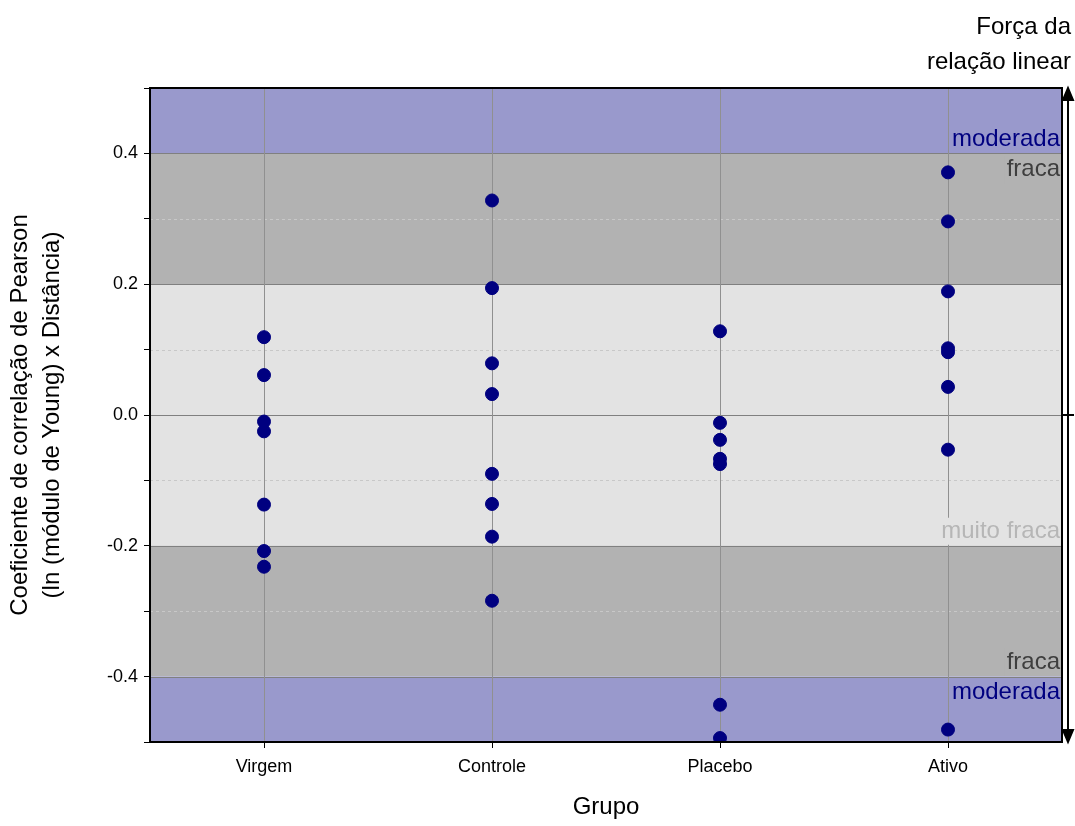 The image size is (1075, 826). What do you see at coordinates (264, 765) in the screenshot?
I see `x-tick-label: Virgem` at bounding box center [264, 765].